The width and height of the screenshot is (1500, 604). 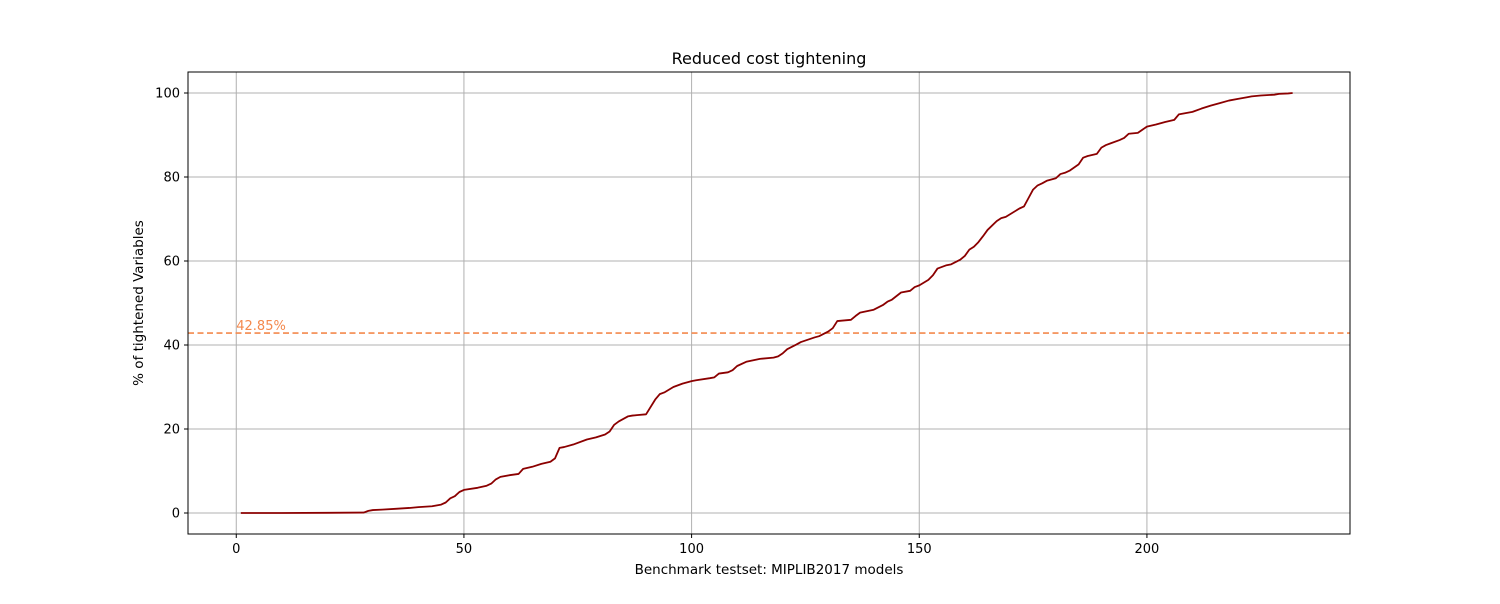 What do you see at coordinates (171, 178) in the screenshot?
I see `y-tick-label: 80` at bounding box center [171, 178].